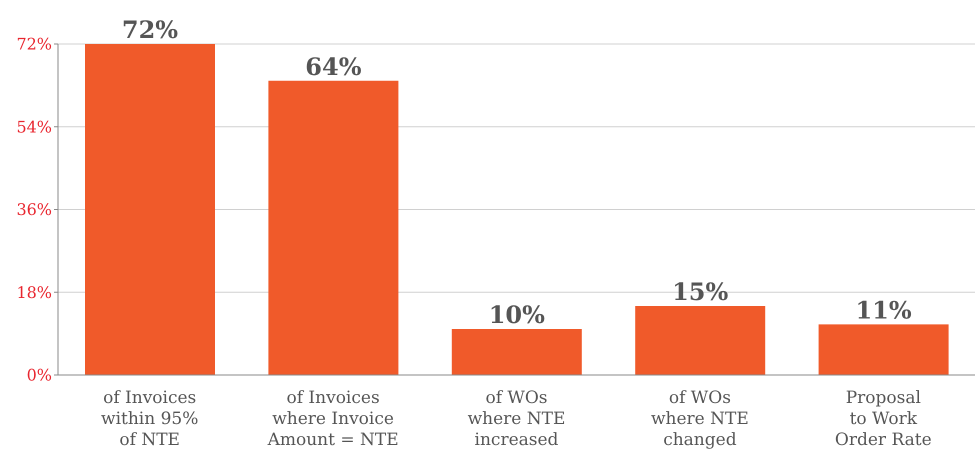 The height and width of the screenshot is (455, 975). Describe the element at coordinates (884, 309) in the screenshot. I see `data-label: 11%` at that location.